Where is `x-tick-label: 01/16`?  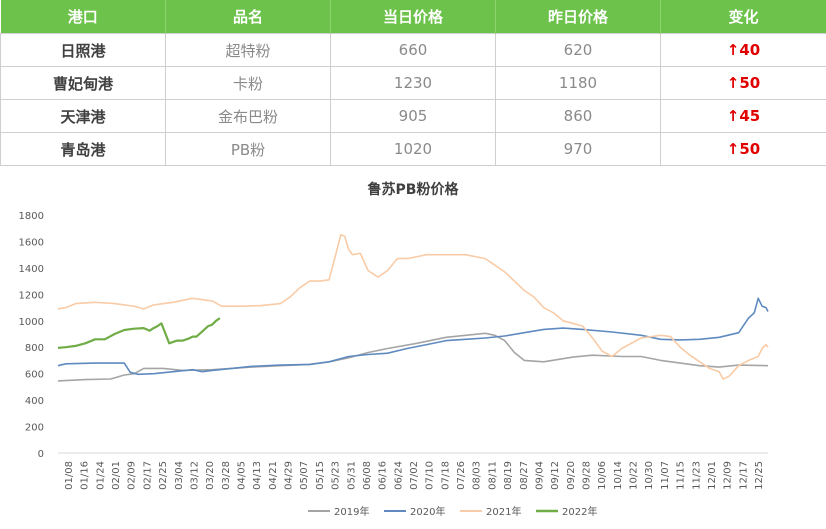 x-tick-label: 01/16 is located at coordinates (85, 475).